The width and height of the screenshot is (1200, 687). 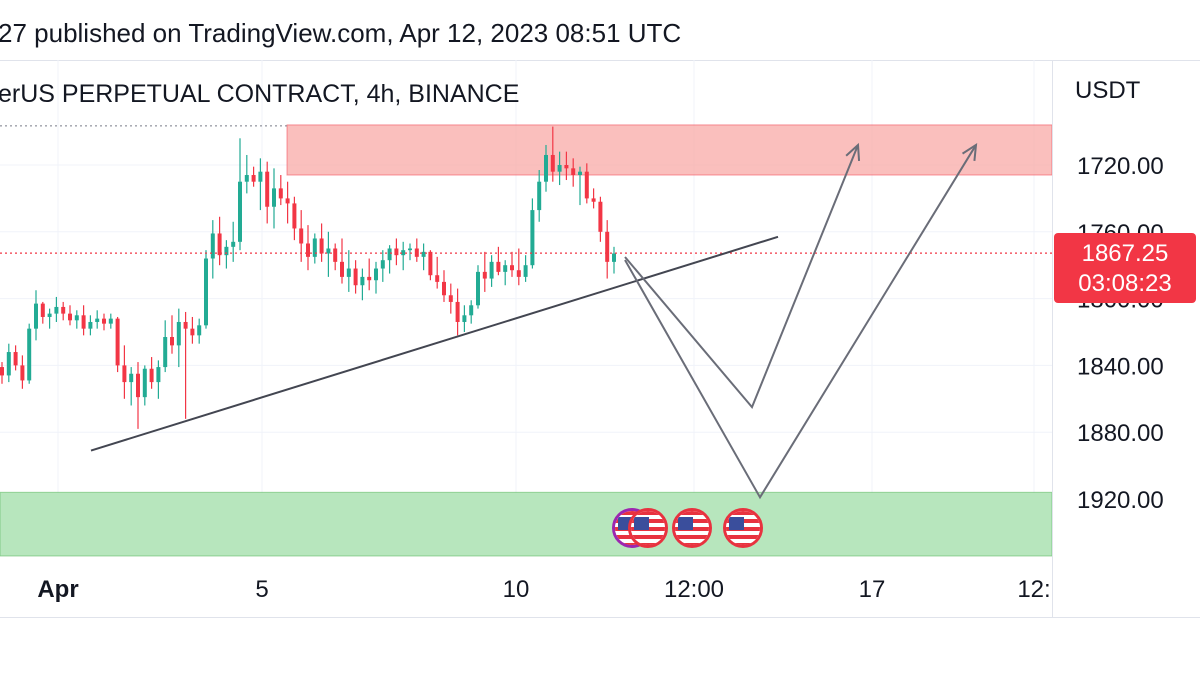 What do you see at coordinates (1125, 253) in the screenshot?
I see `current-price-label: 1867.25` at bounding box center [1125, 253].